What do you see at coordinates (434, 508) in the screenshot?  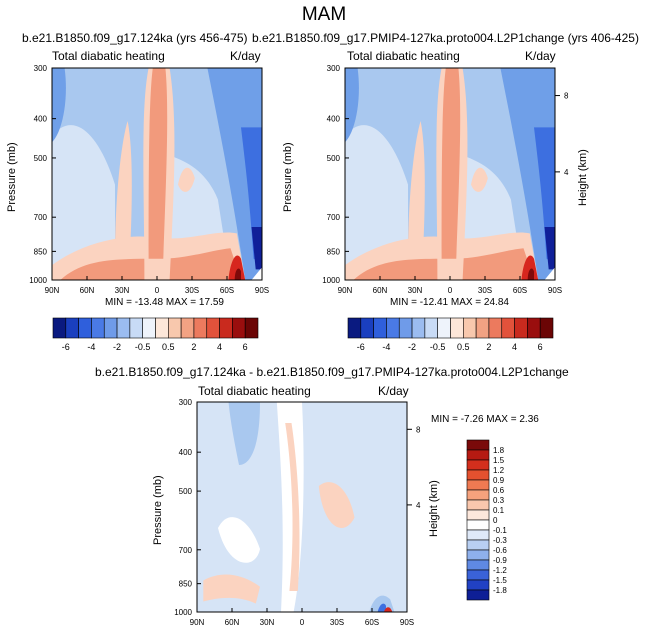 I see `panel-3-y2-axis-label: Height (km)` at bounding box center [434, 508].